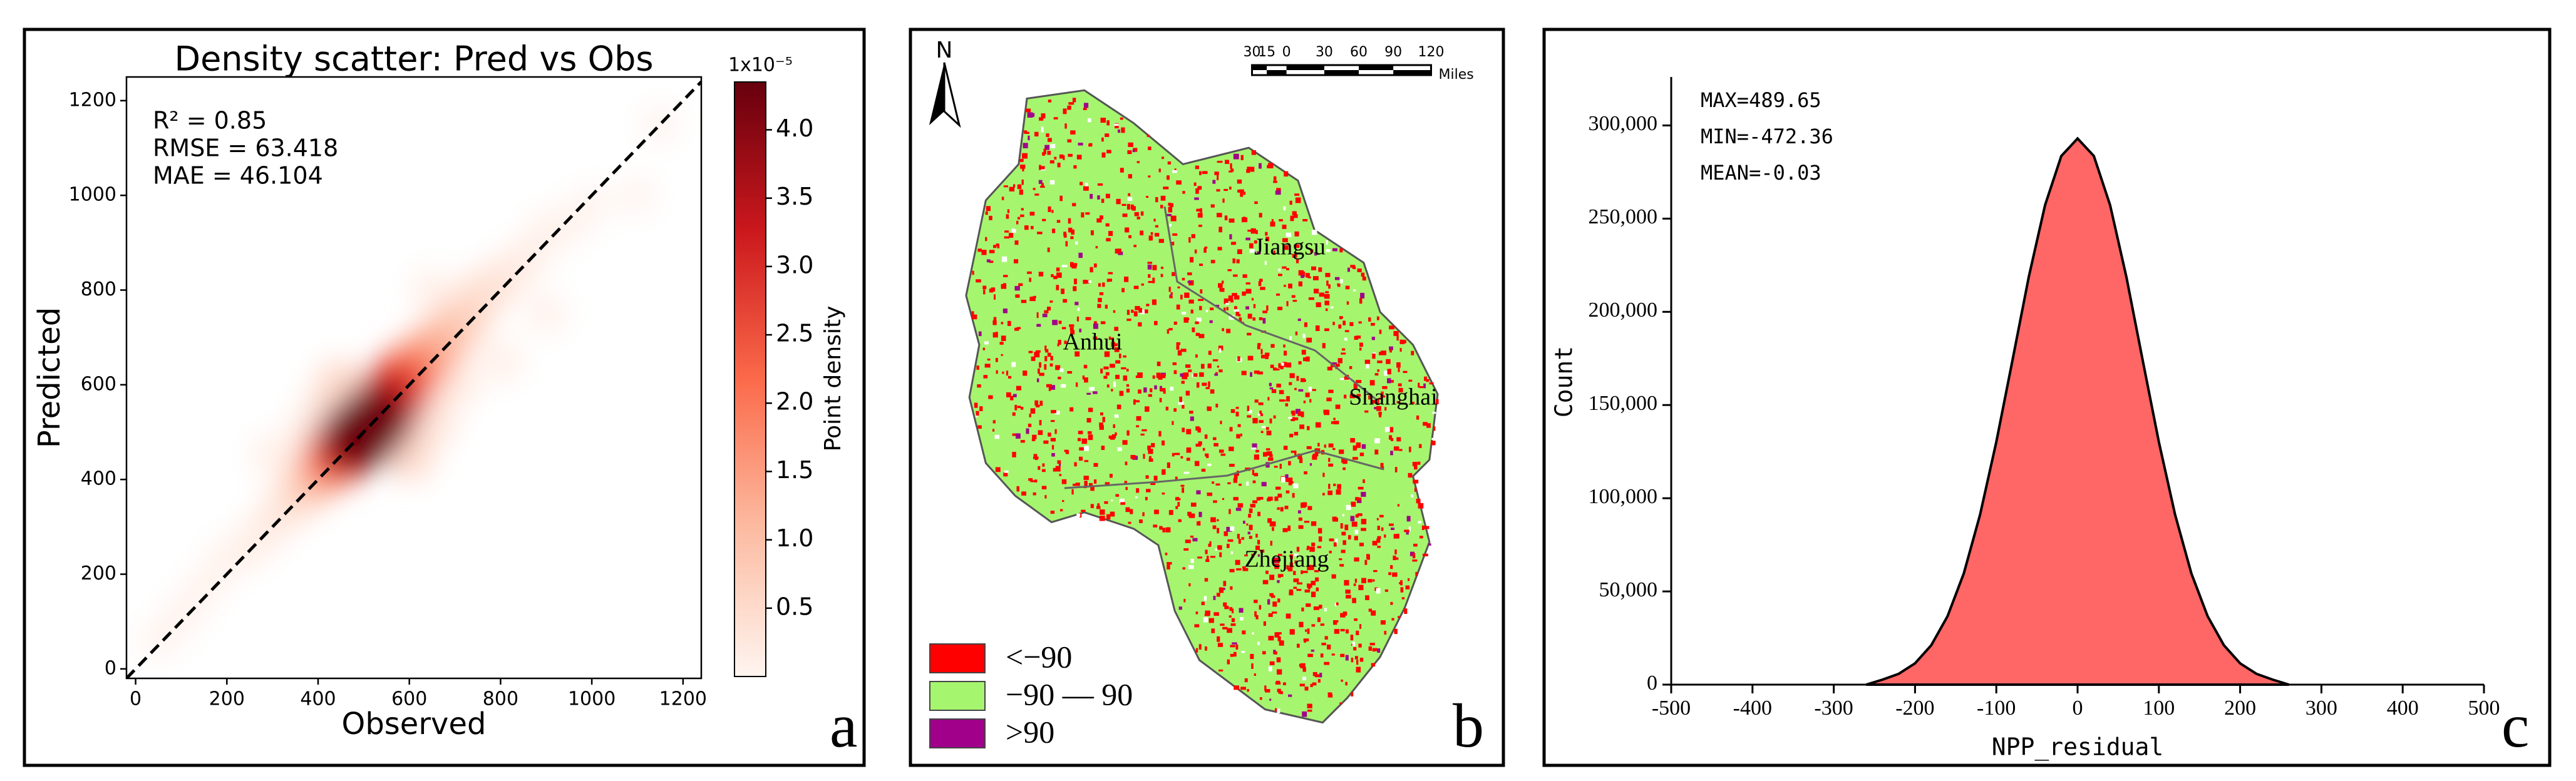 Image resolution: width=2576 pixels, height=781 pixels. What do you see at coordinates (413, 59) in the screenshot?
I see `chart-title: Density scatter: Pred vs Obs` at bounding box center [413, 59].